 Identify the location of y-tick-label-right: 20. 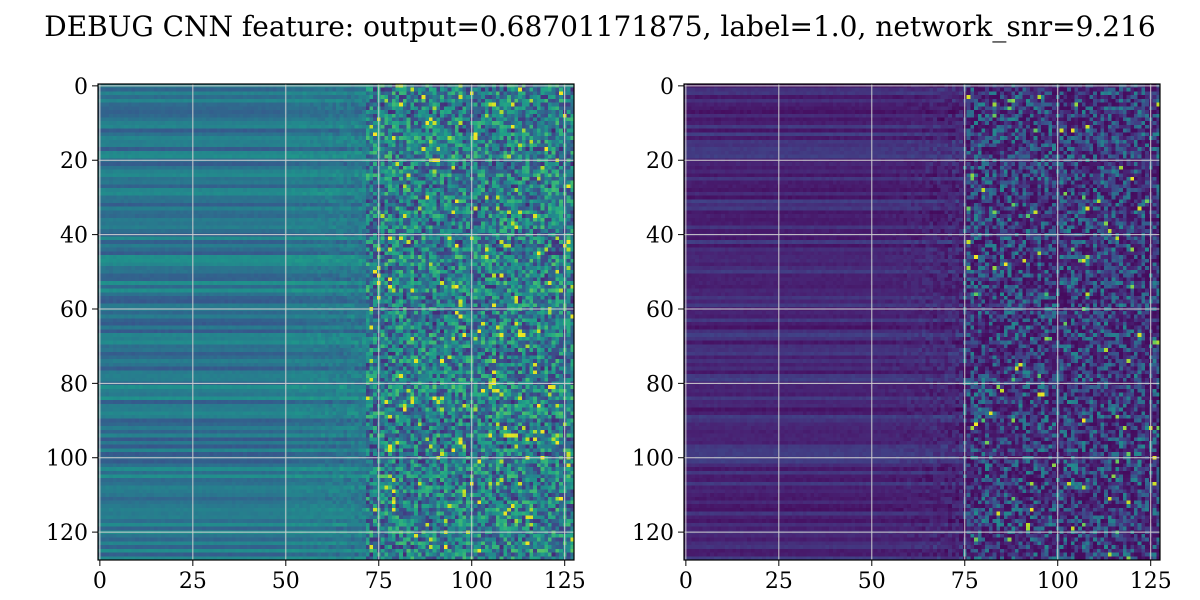
(660, 161).